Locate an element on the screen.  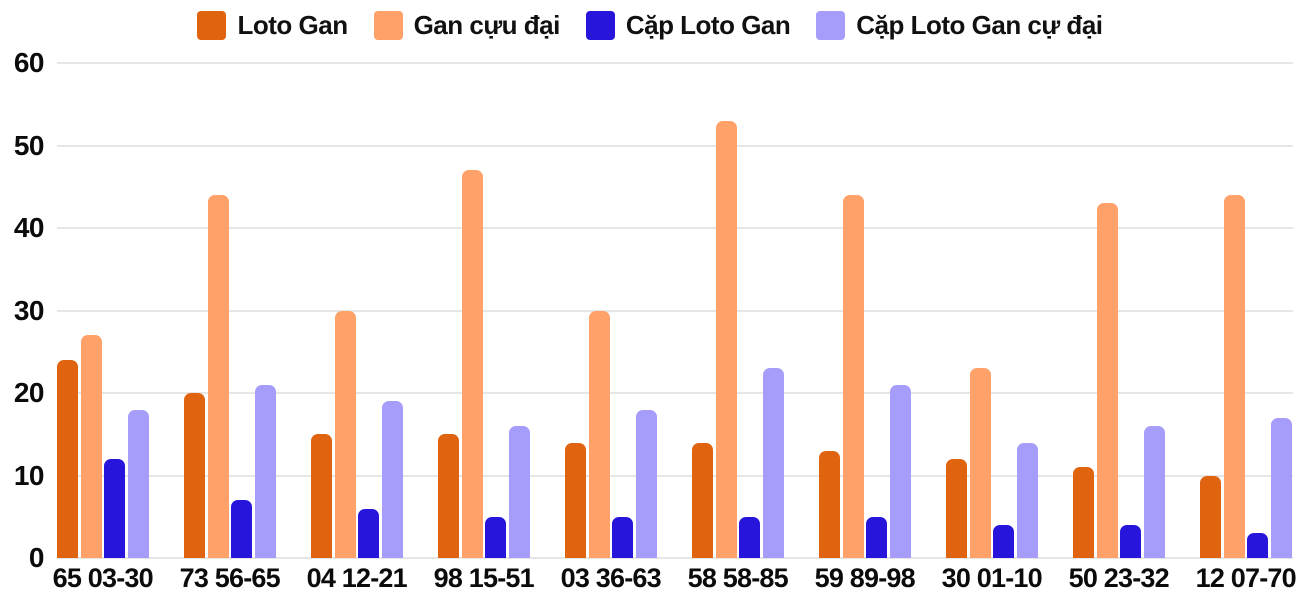
x-tick-label: 50 23-32 is located at coordinates (1119, 578).